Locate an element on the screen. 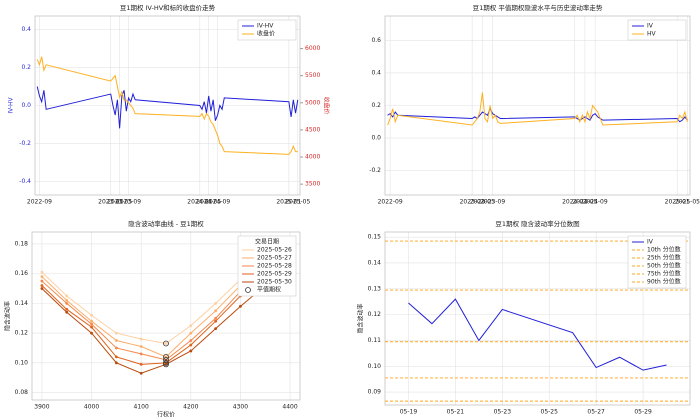  y2-tick-label: 4000 is located at coordinates (312, 157).